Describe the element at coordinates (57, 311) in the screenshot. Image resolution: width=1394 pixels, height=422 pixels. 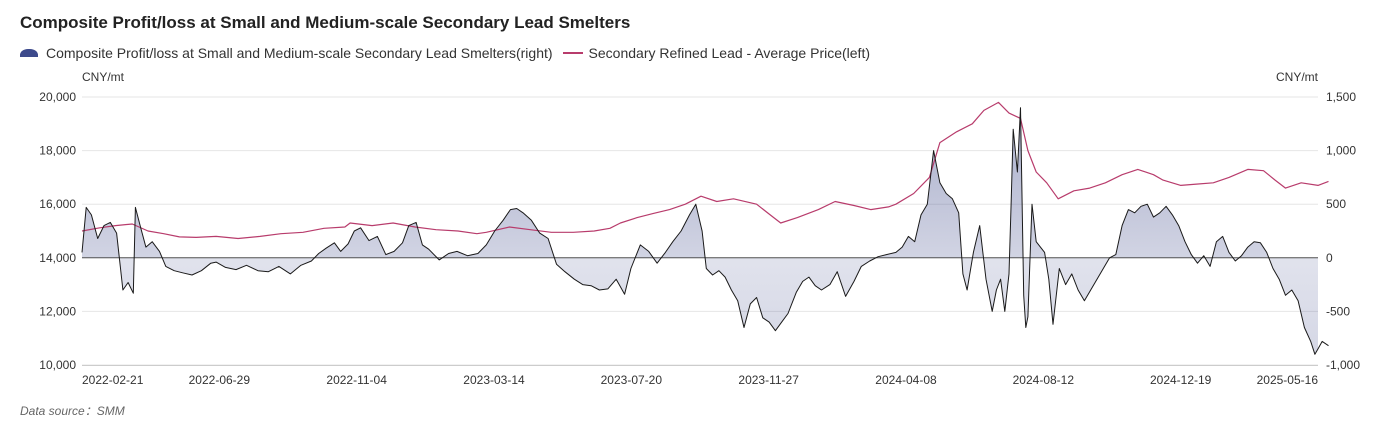
I see `left-tick-label: 12,000` at that location.